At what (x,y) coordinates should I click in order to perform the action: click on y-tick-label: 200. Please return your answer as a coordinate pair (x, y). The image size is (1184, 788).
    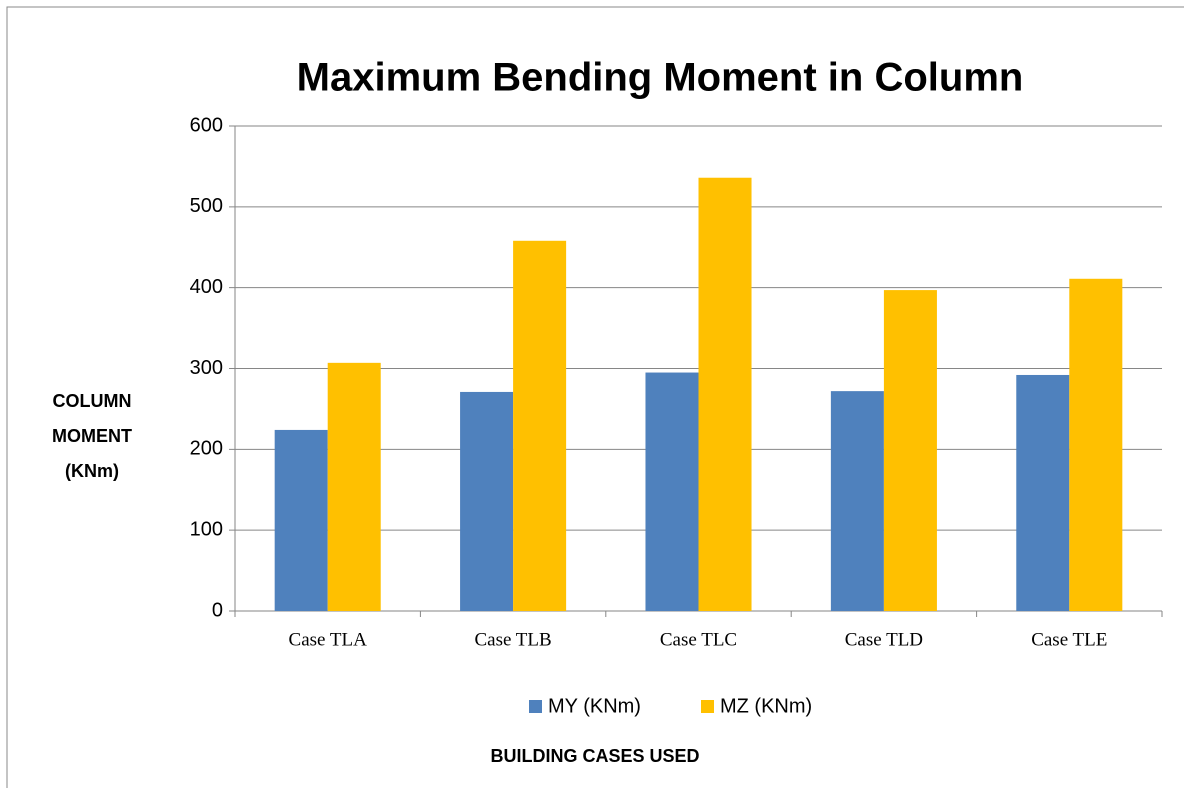
    Looking at the image, I should click on (206, 449).